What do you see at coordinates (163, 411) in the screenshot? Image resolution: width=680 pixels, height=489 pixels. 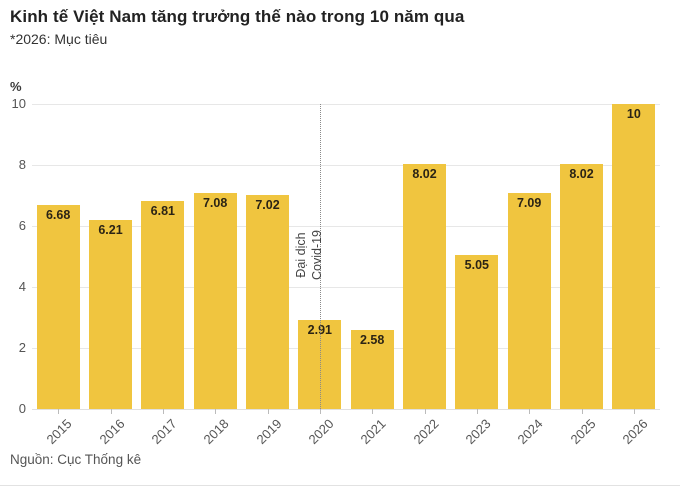 I see `x-tick-2017` at bounding box center [163, 411].